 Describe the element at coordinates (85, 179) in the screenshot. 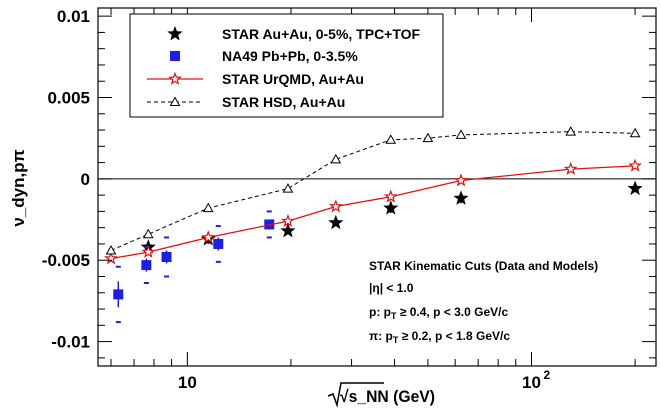

I see `y-tick-label-2: 0` at that location.